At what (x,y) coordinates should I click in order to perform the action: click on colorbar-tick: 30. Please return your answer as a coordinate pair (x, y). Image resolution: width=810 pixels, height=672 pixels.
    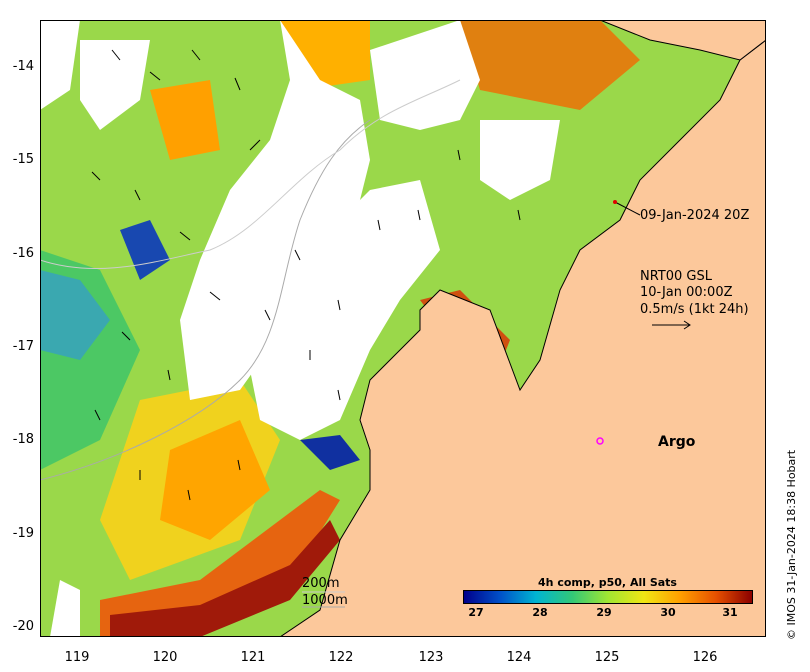
    Looking at the image, I should click on (668, 612).